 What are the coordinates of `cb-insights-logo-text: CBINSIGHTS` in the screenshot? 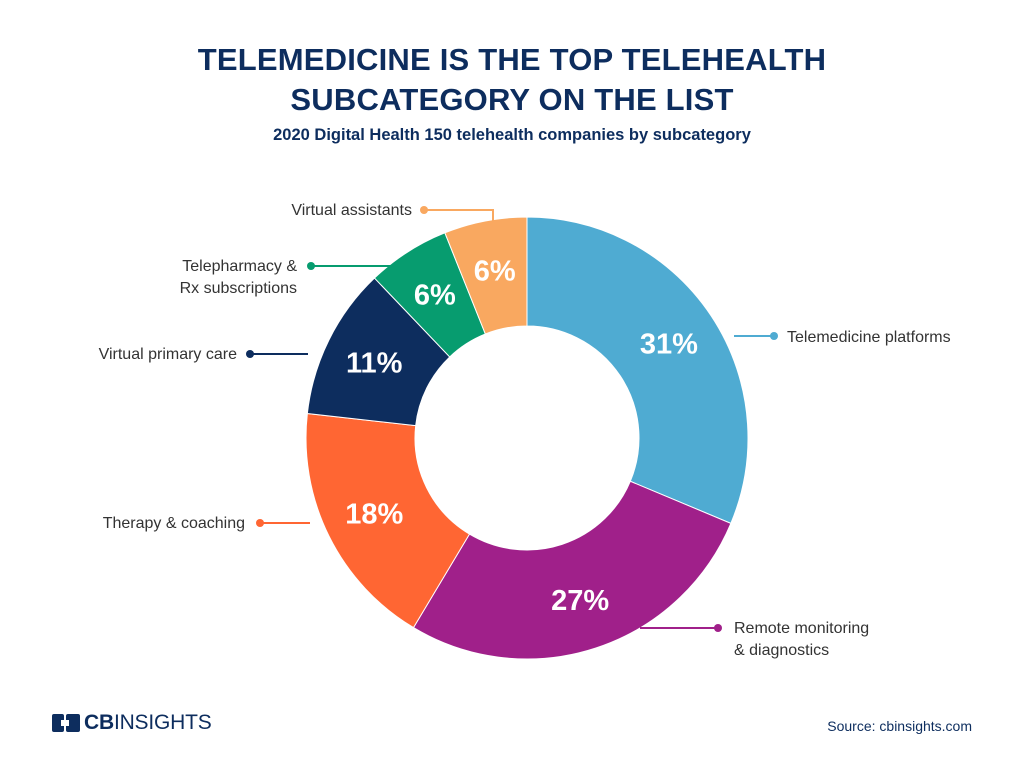 It's located at (148, 722).